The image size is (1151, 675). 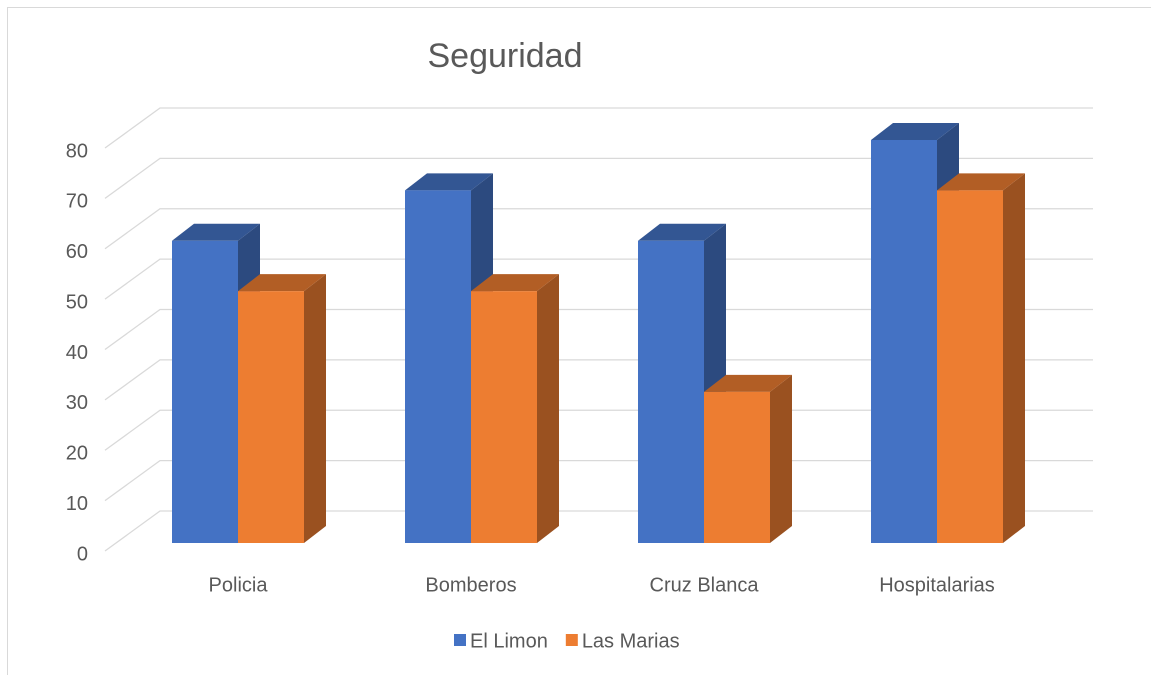 I want to click on y-tick-label: 70, so click(x=77, y=202).